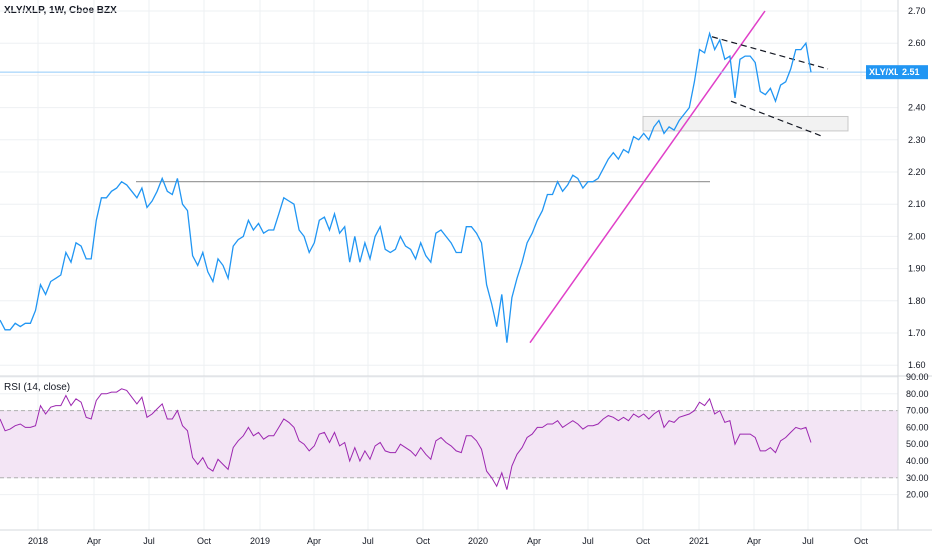  I want to click on time-tick-label: 2021, so click(699, 541).